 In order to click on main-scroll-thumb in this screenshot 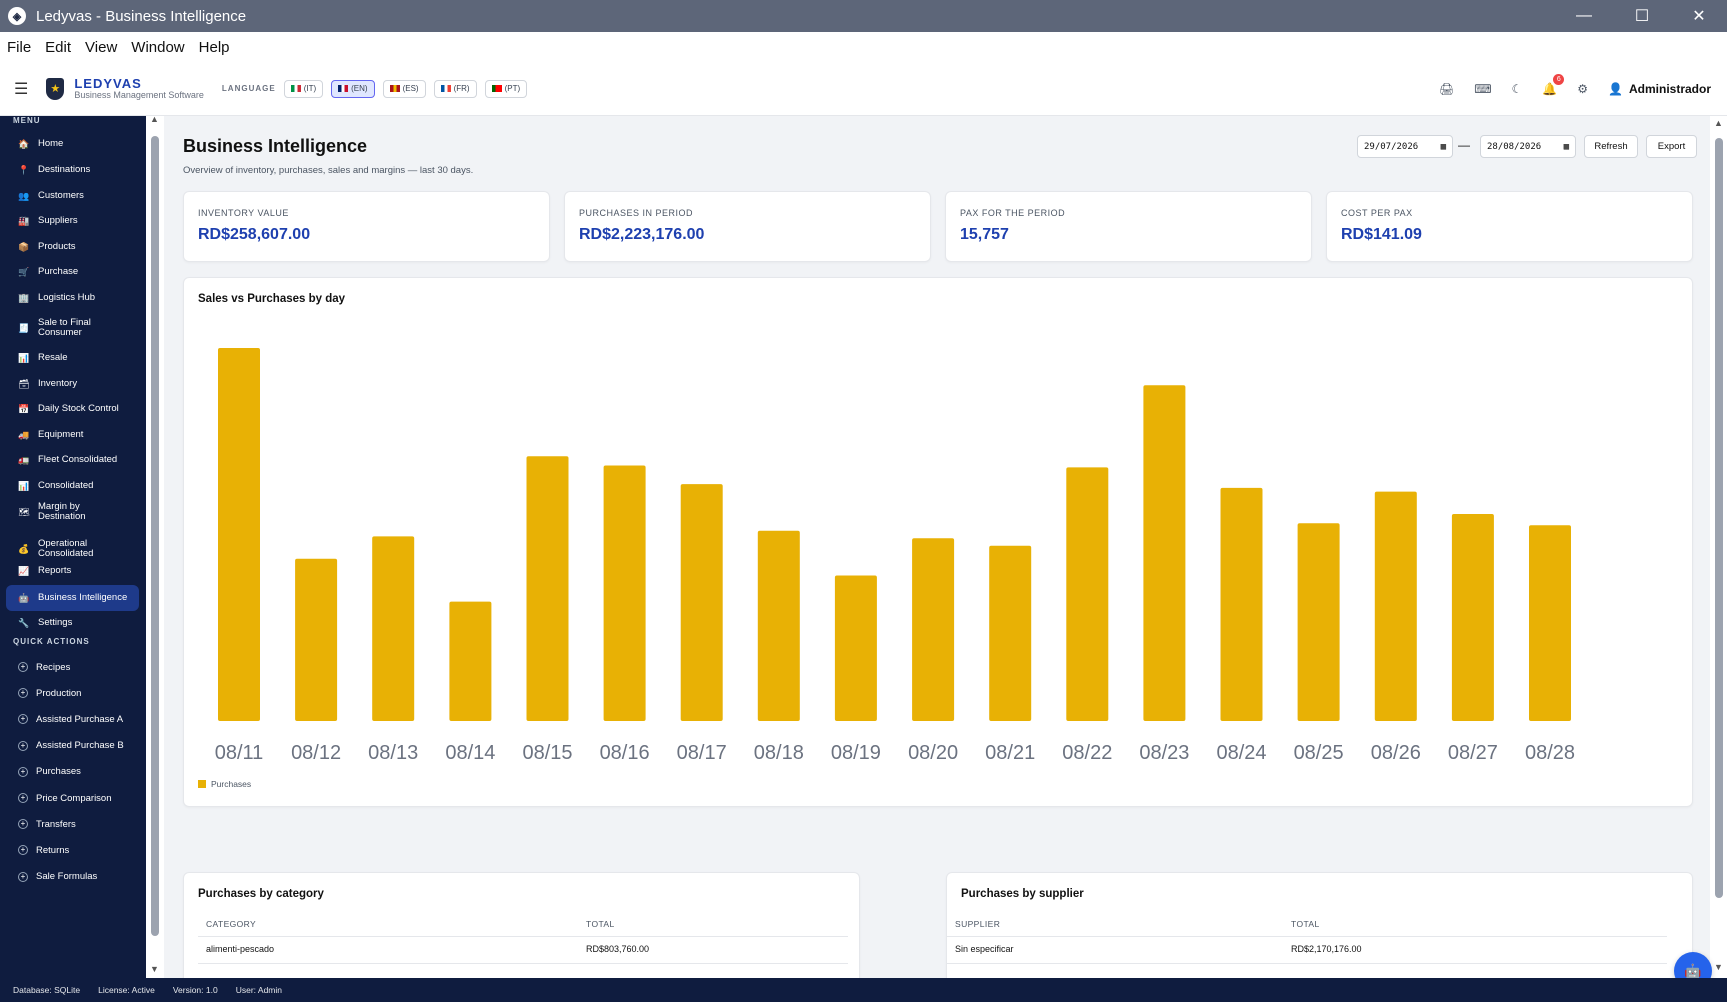, I will do `click(1719, 518)`.